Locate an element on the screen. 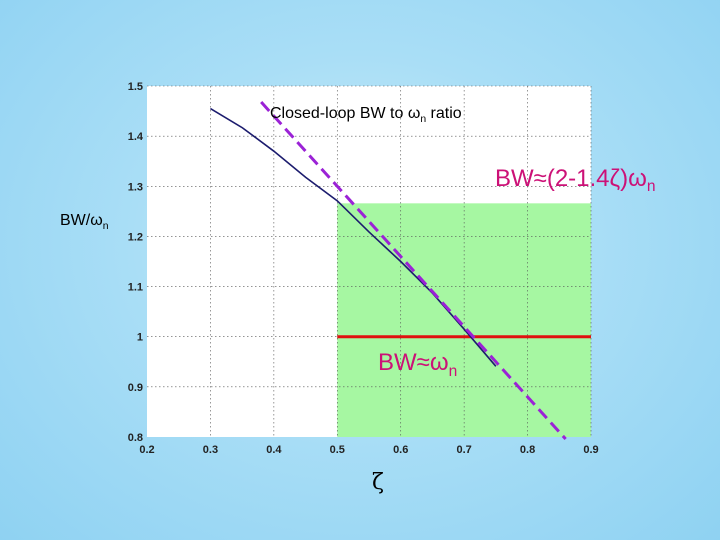 The height and width of the screenshot is (540, 720). y-tick-label: 1.1 is located at coordinates (135, 288).